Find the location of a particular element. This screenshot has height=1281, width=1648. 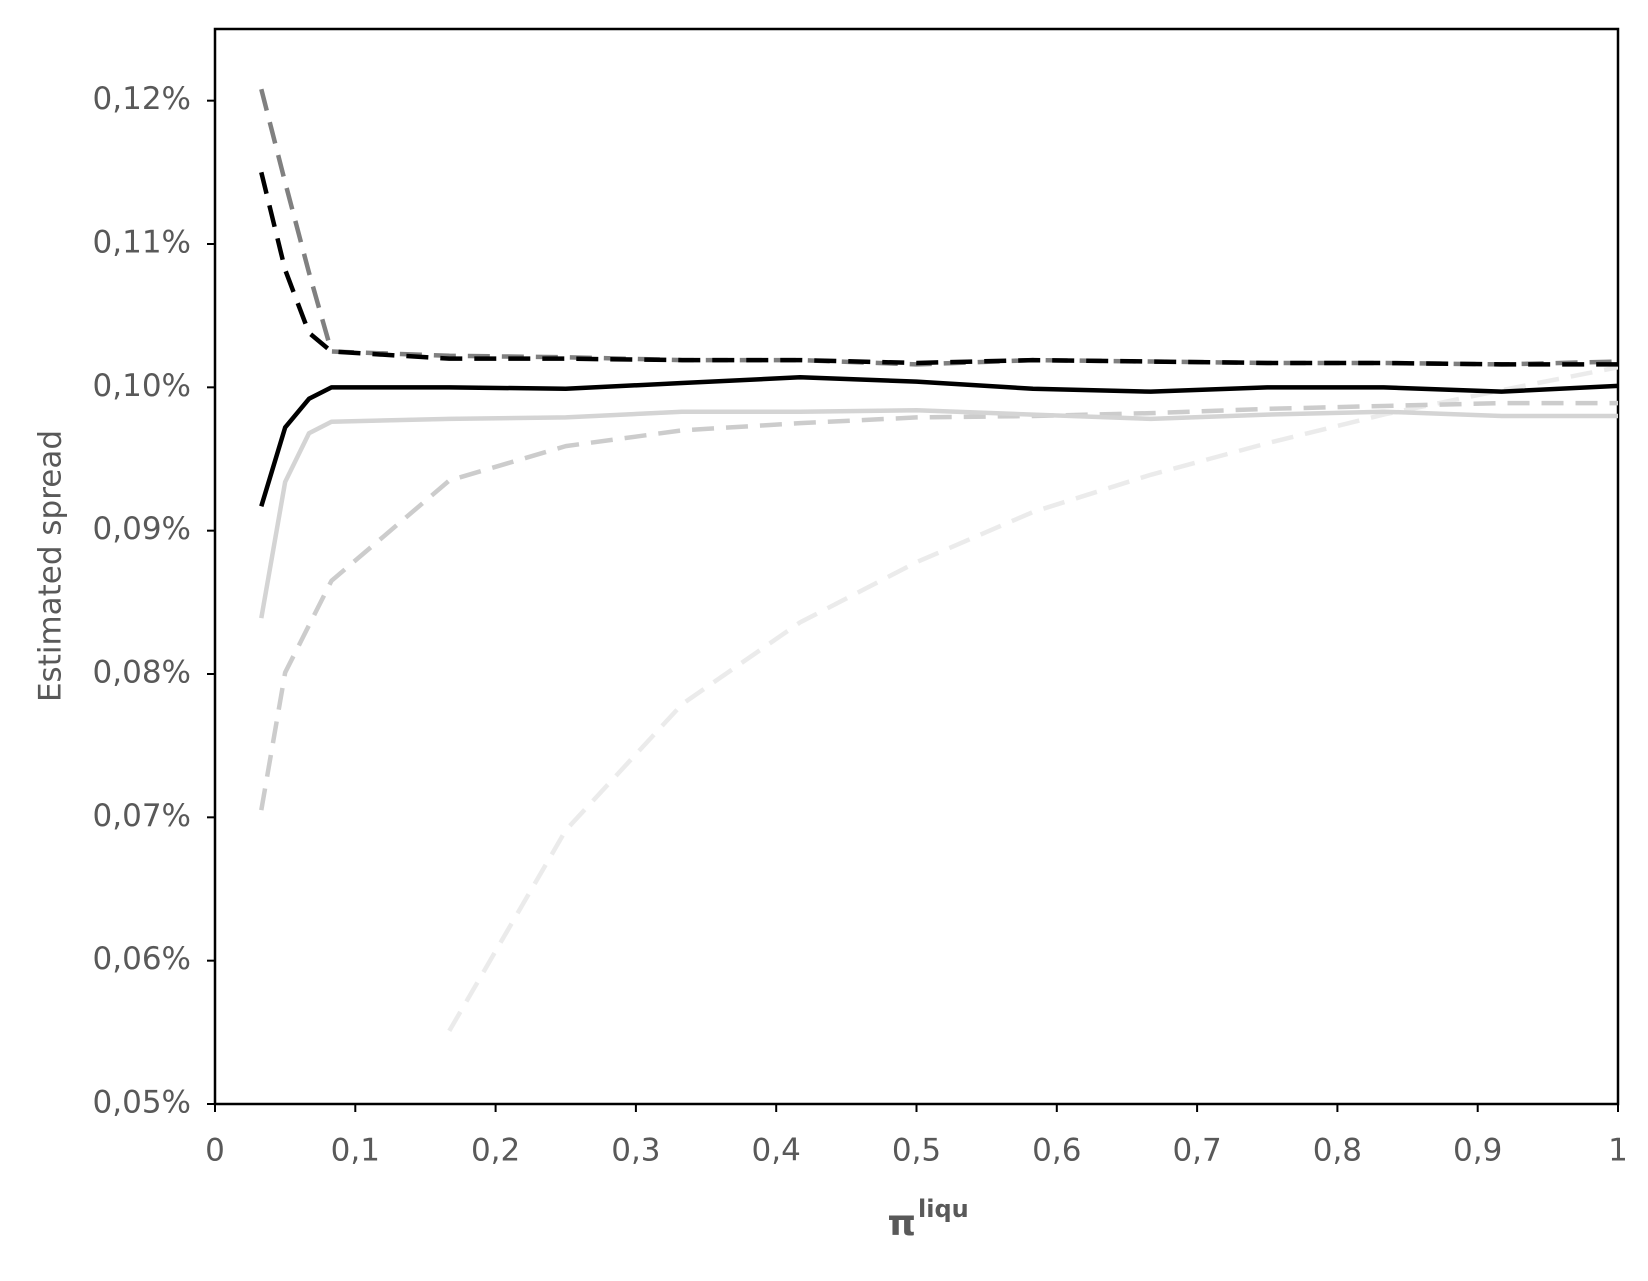

y-tick-label: 0,09% is located at coordinates (142, 529).